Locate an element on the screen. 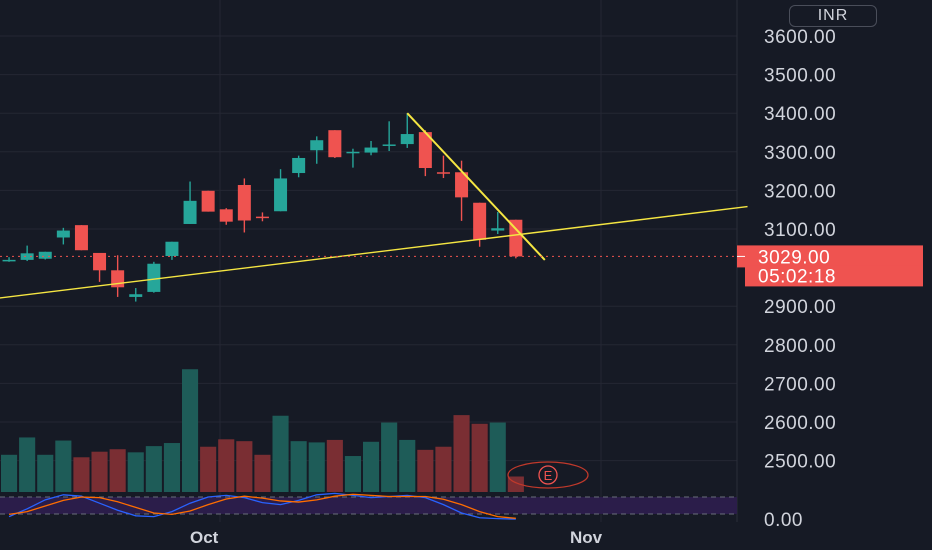 This screenshot has width=932, height=550. event-marker-icon is located at coordinates (548, 475).